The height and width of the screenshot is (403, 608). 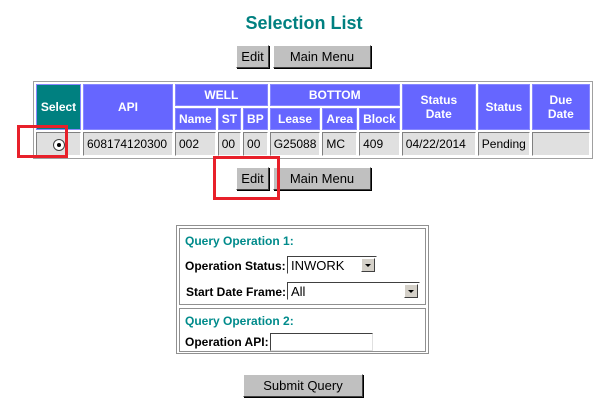 What do you see at coordinates (340, 144) in the screenshot?
I see `cell-area: MC` at bounding box center [340, 144].